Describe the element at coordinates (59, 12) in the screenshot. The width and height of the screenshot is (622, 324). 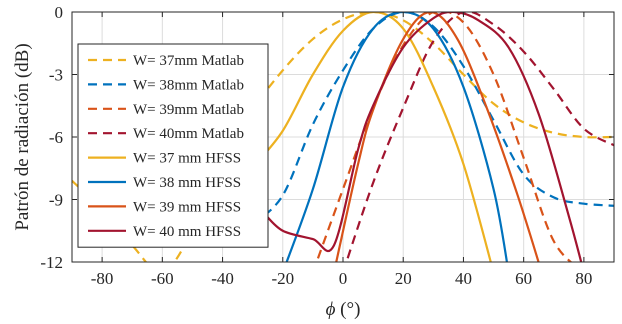
I see `y-tick-label: 0` at that location.